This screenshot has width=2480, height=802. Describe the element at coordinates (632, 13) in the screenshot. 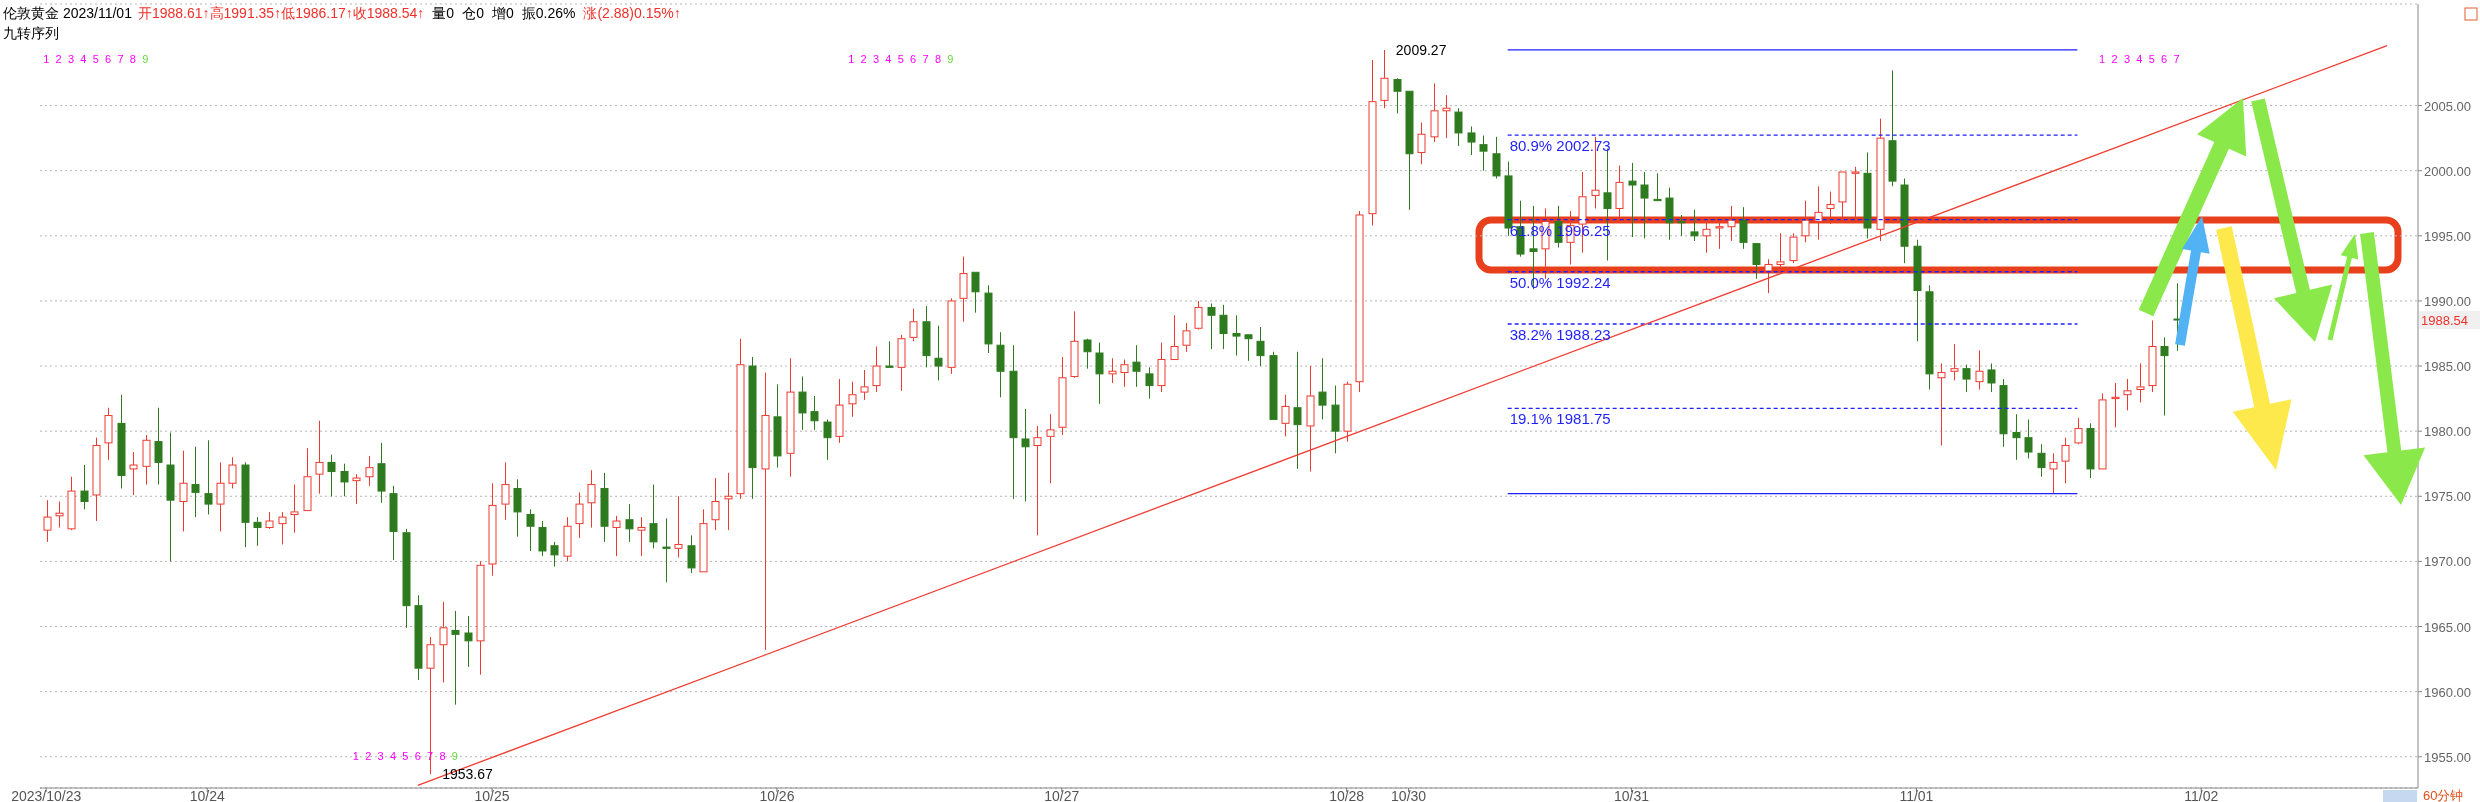

I see `annotation: 涨(2.88)0.15%↑` at that location.